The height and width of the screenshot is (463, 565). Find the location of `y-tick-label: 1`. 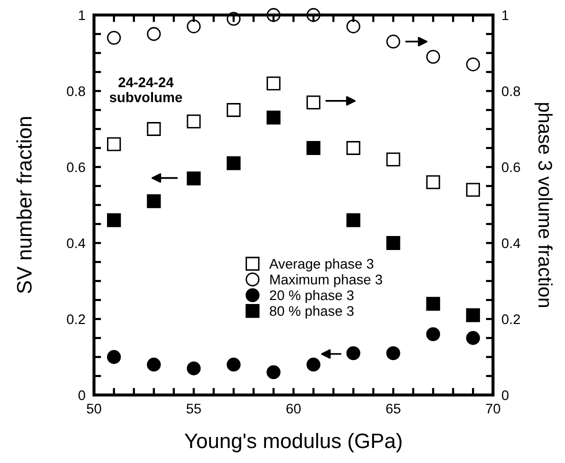

y-tick-label: 1 is located at coordinates (82, 15).